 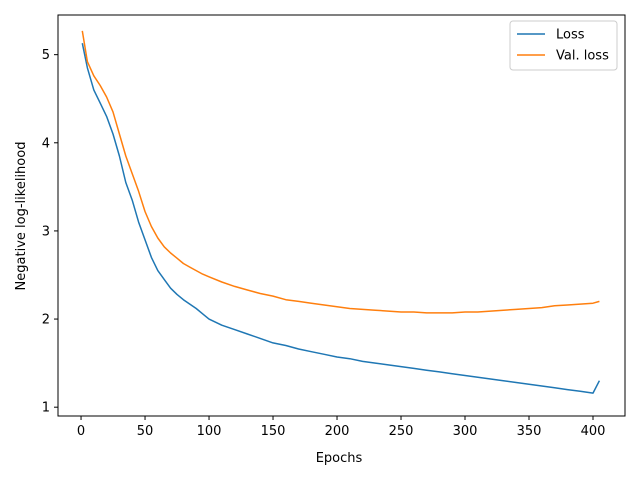 I want to click on y-tick-label: 3, so click(x=46, y=231).